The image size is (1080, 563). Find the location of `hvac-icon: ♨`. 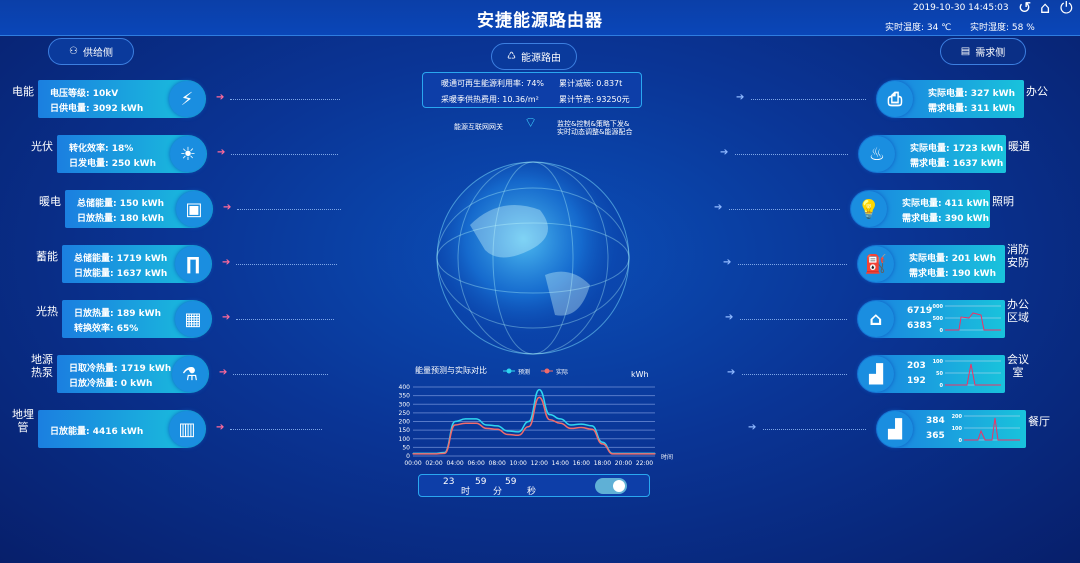

hvac-icon: ♨ is located at coordinates (877, 154).